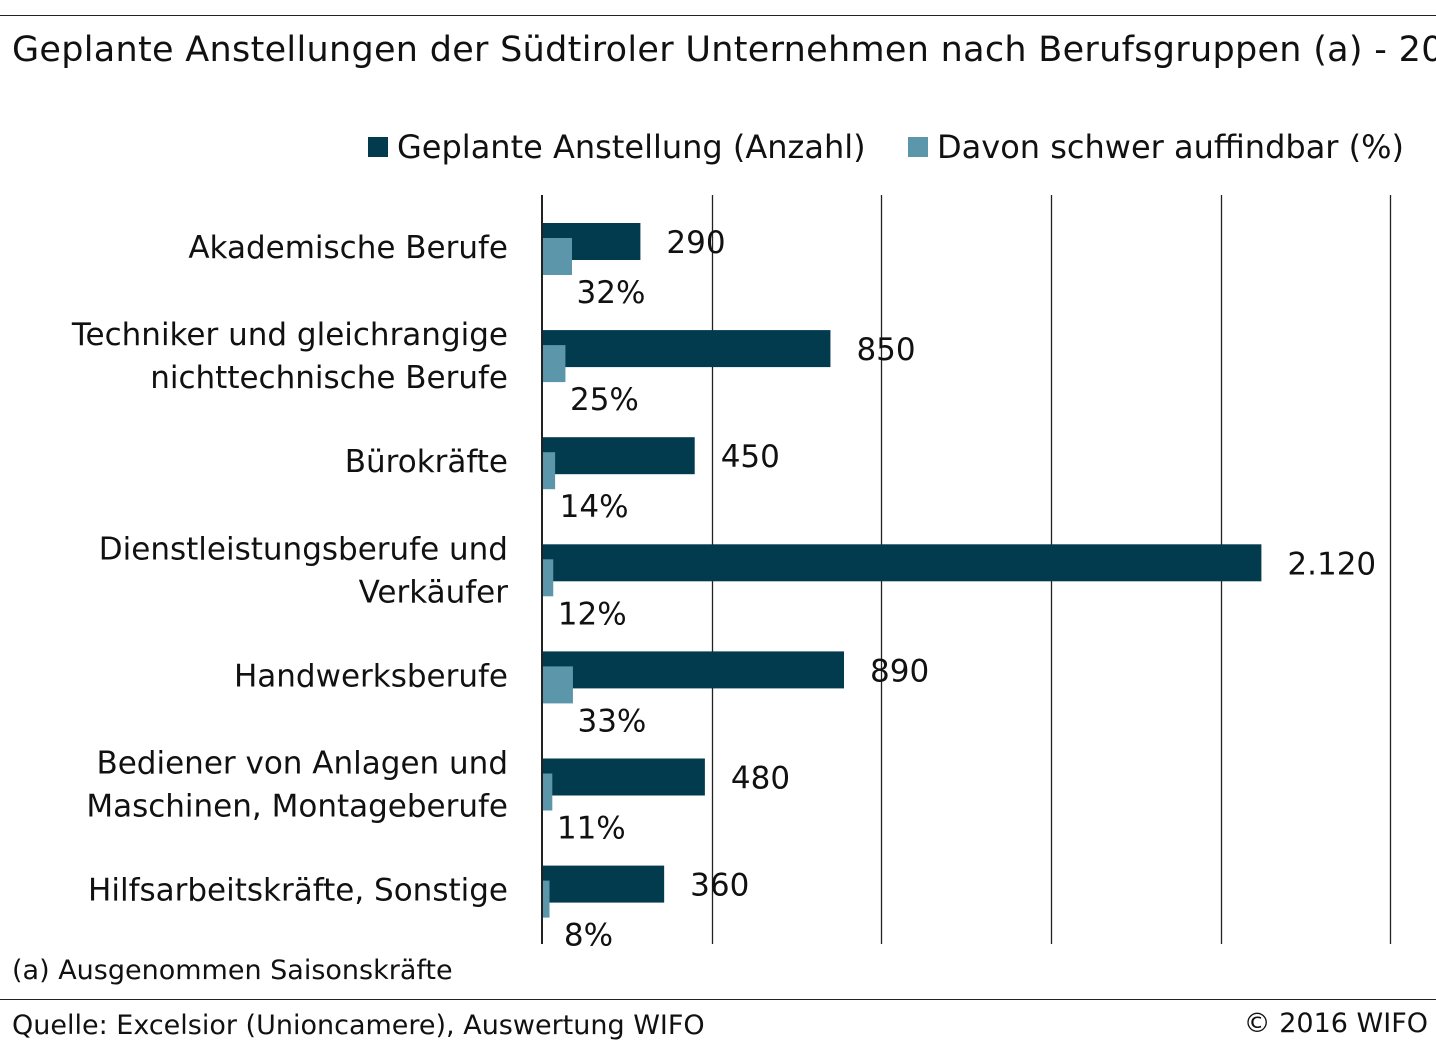 The image size is (1436, 1063). I want to click on data-label-pct: 33%, so click(611, 721).